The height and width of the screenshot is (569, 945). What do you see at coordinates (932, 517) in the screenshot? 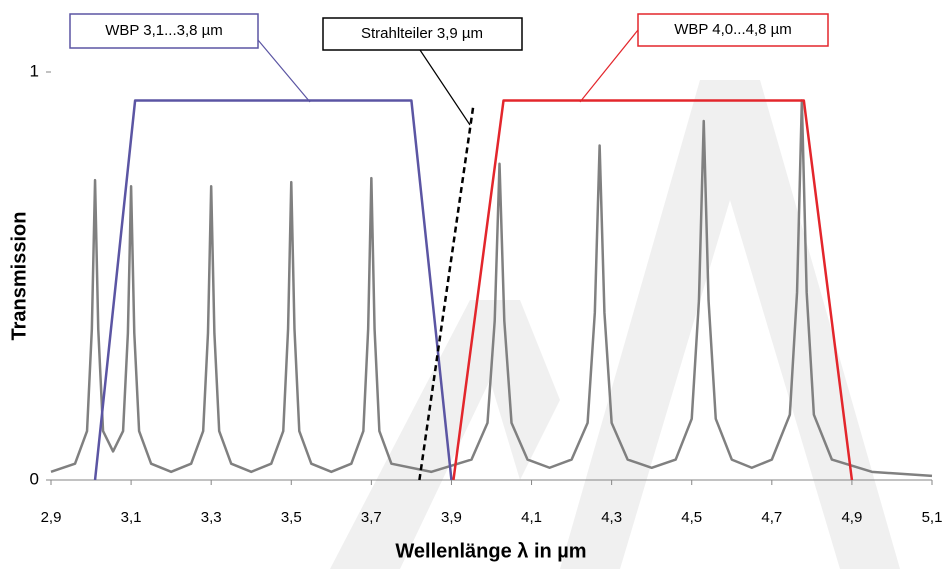
I see `x-tick-label: 5,1` at bounding box center [932, 517].